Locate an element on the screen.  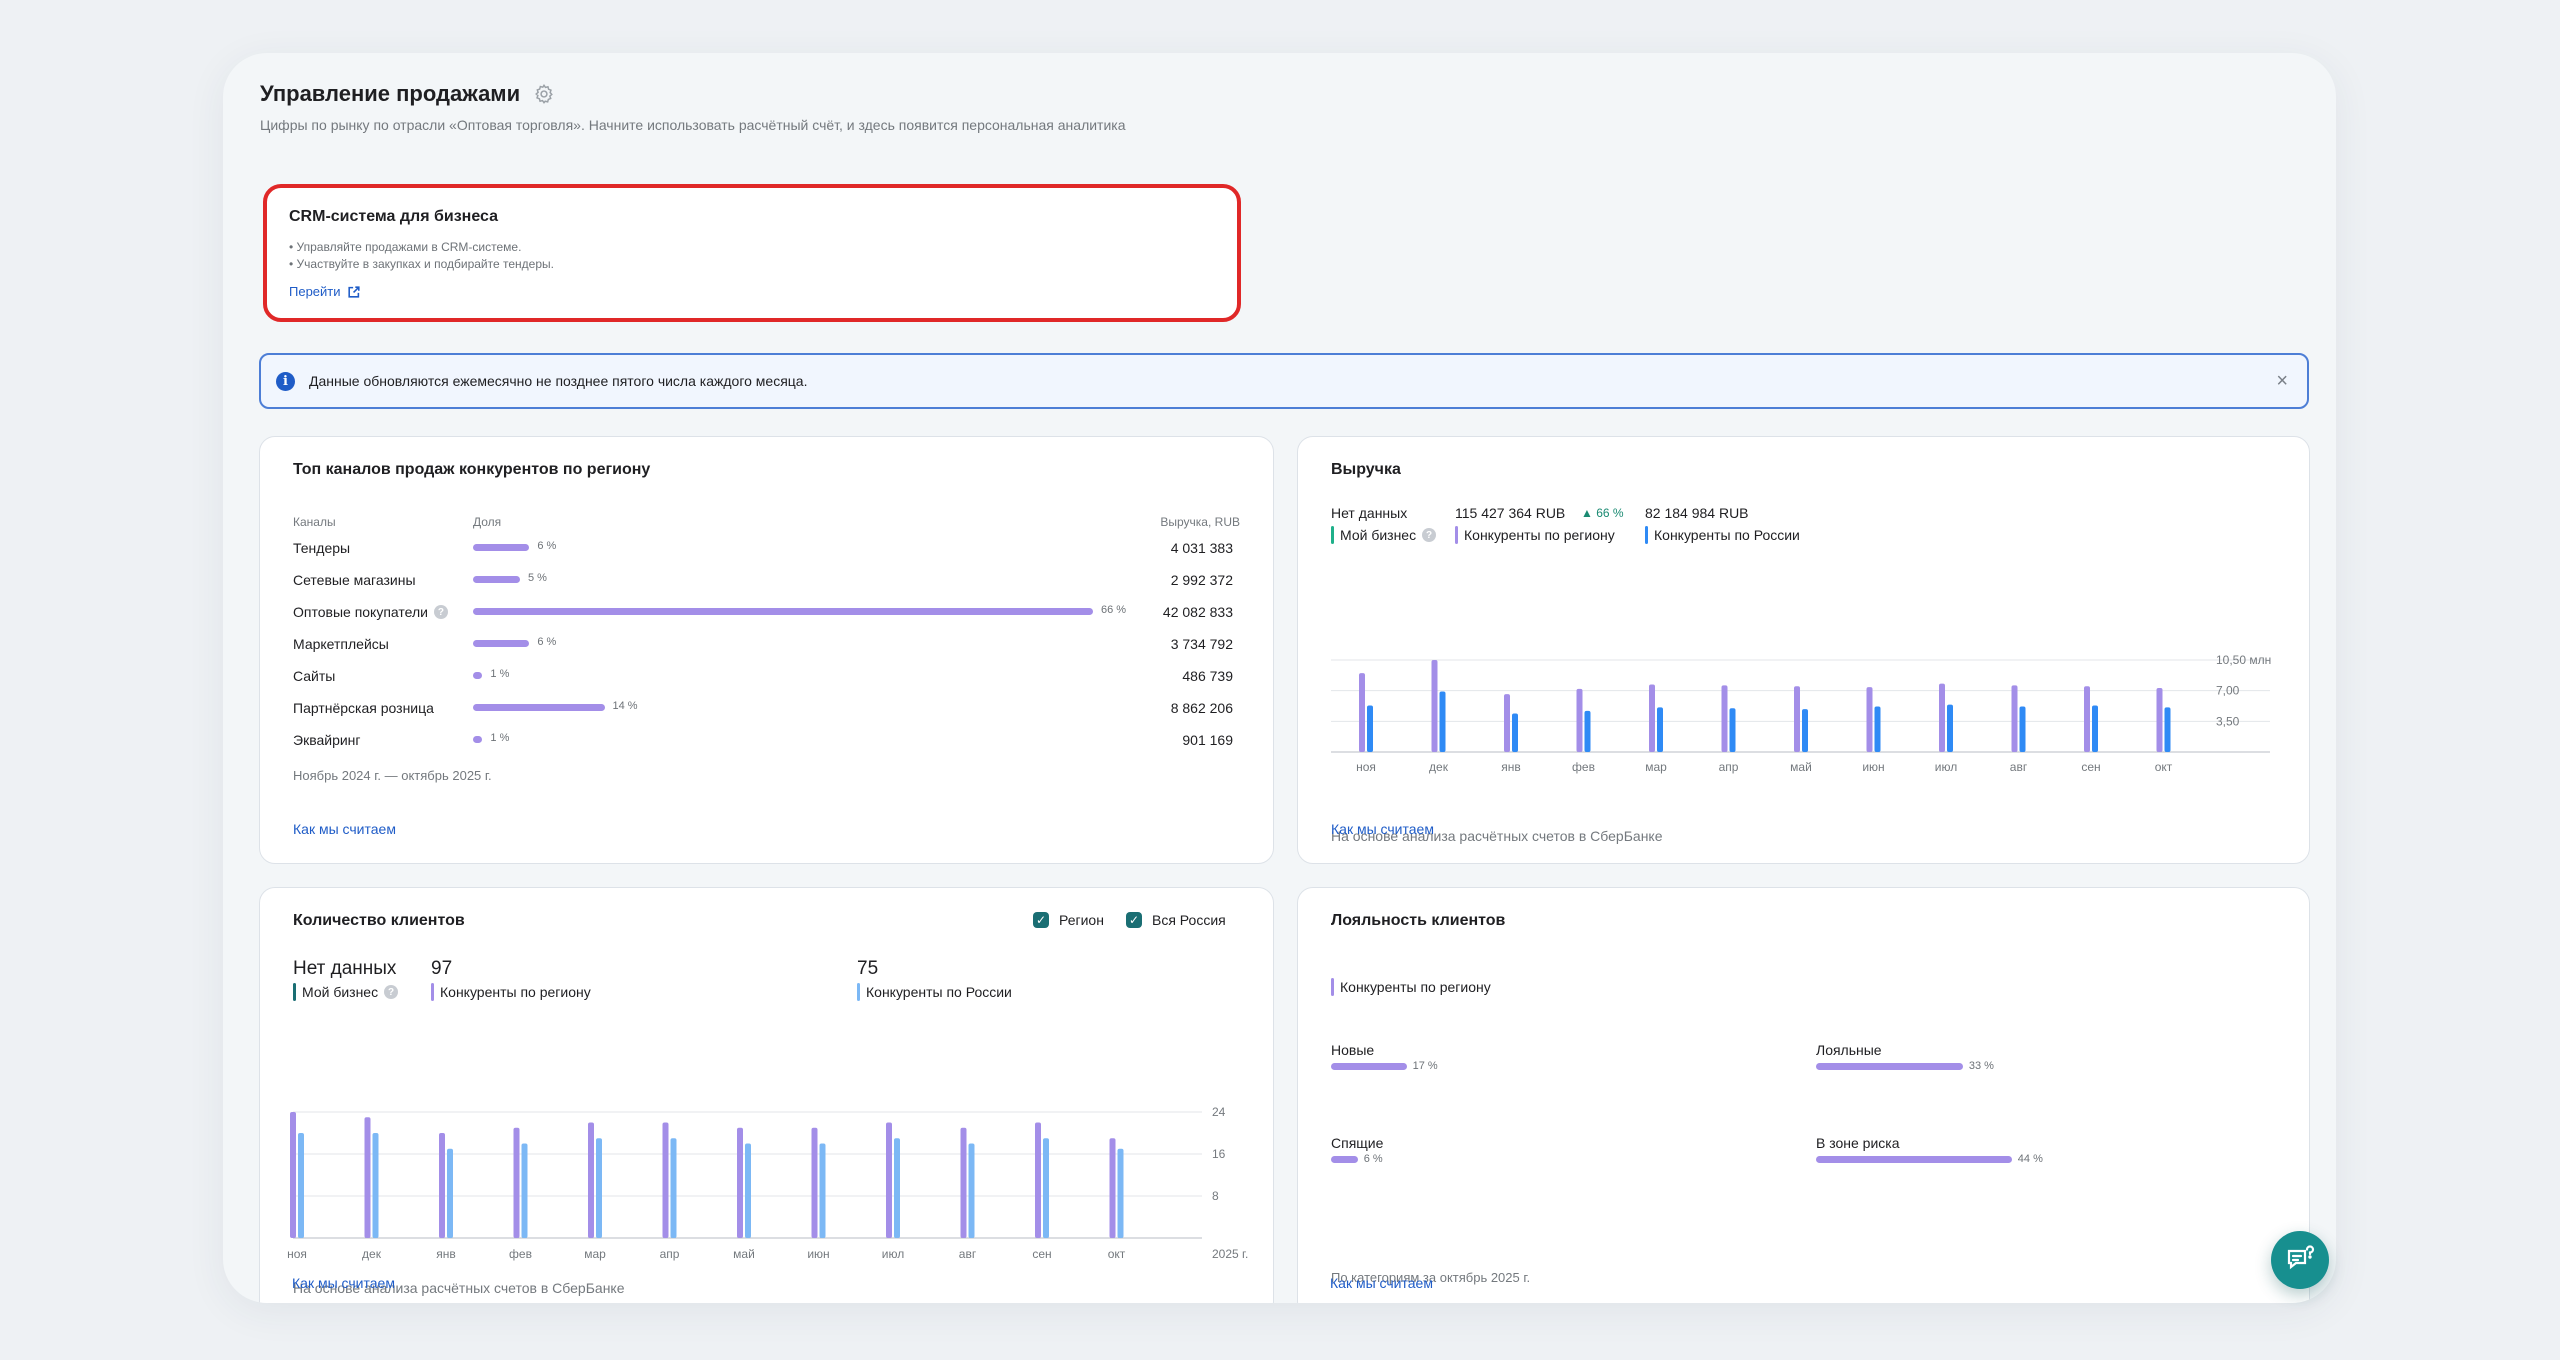
revenue-title: Выручка is located at coordinates (1366, 469).